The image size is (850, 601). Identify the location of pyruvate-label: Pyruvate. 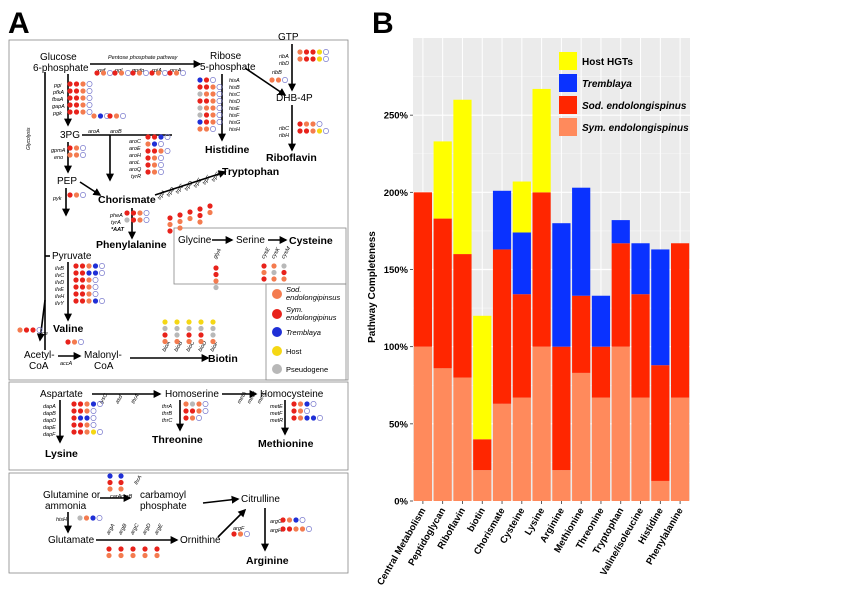
(72, 256).